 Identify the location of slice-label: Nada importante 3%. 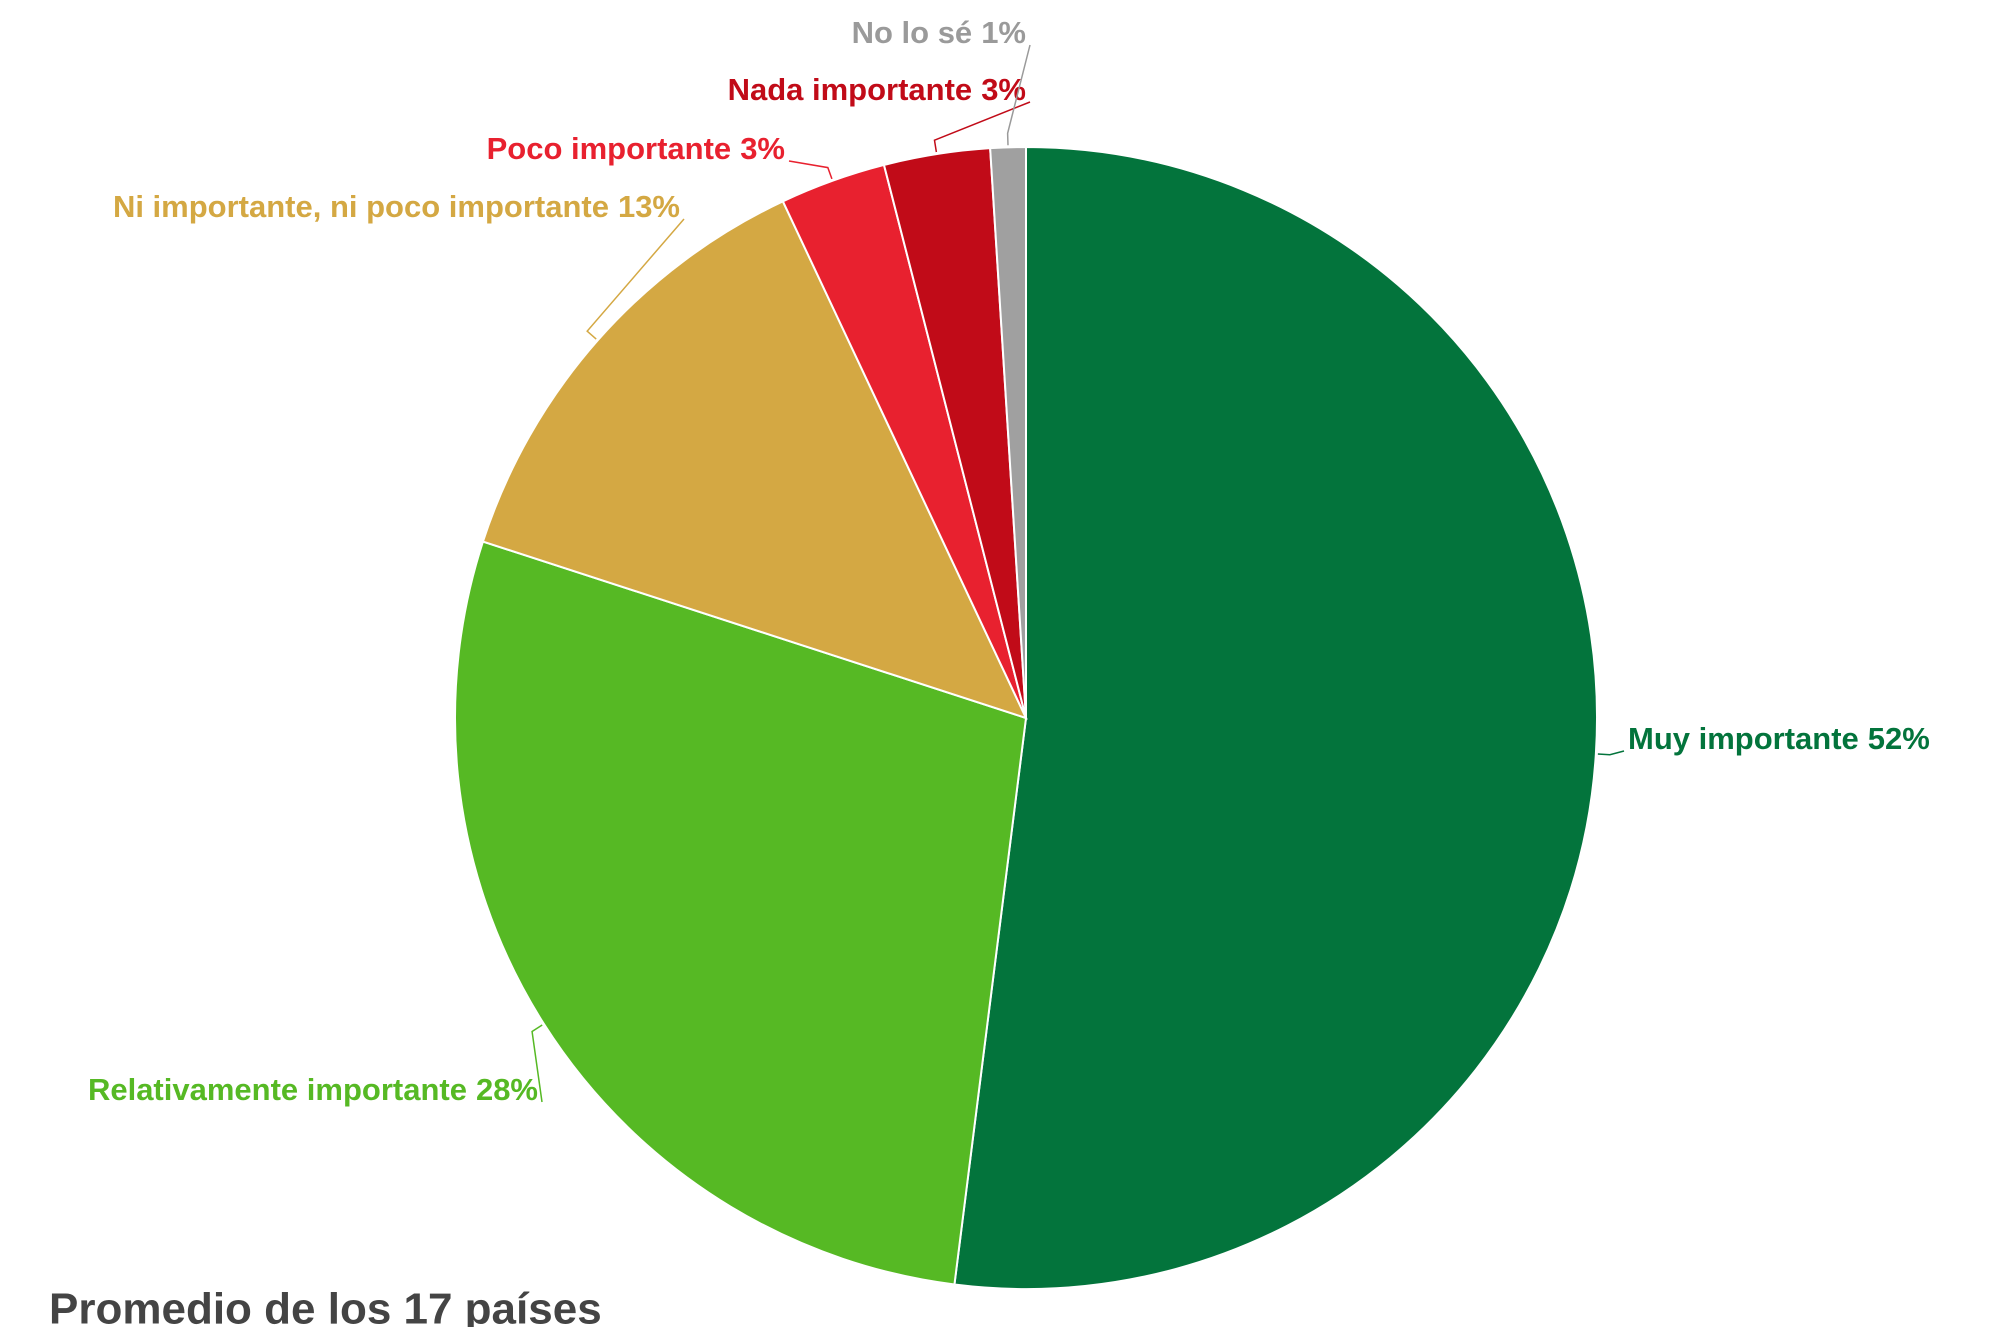
(877, 89).